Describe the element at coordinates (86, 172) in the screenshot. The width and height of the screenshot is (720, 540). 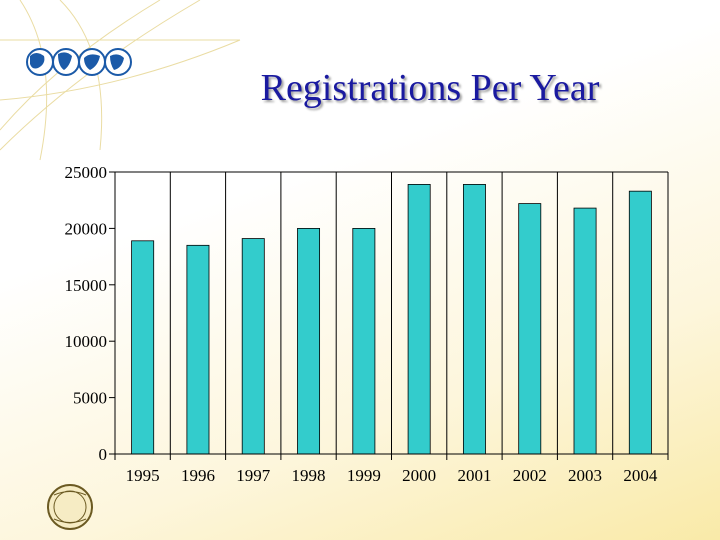
I see `y-tick-label: 25000` at that location.